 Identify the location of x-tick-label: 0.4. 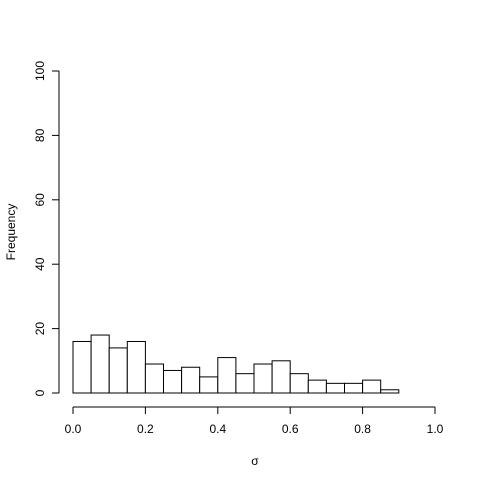
(217, 429).